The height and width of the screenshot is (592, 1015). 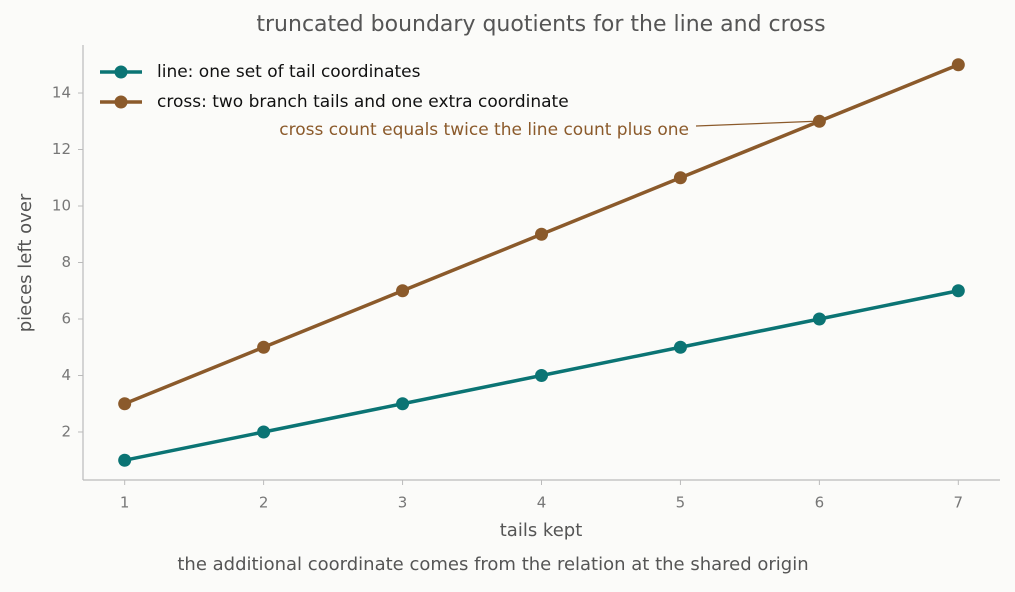 I want to click on x-tick-label: 6, so click(x=820, y=503).